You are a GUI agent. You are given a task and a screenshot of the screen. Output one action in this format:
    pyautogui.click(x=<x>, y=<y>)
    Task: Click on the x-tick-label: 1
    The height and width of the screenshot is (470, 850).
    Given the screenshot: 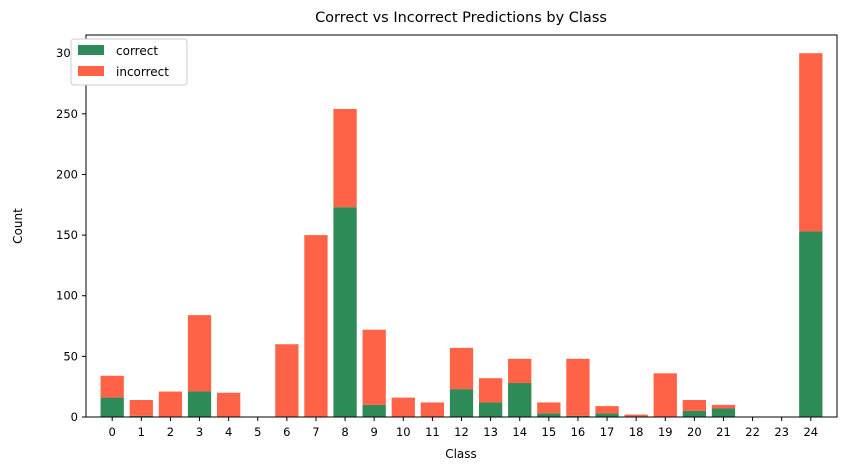 What is the action you would take?
    pyautogui.click(x=141, y=432)
    